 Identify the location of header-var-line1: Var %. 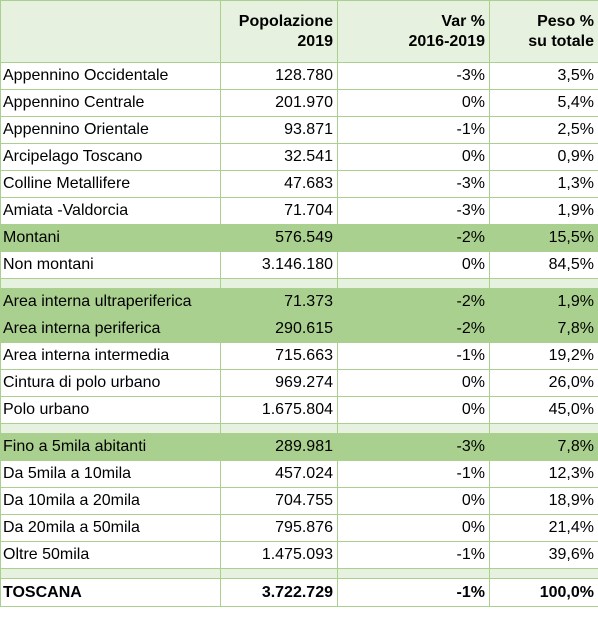
(463, 21).